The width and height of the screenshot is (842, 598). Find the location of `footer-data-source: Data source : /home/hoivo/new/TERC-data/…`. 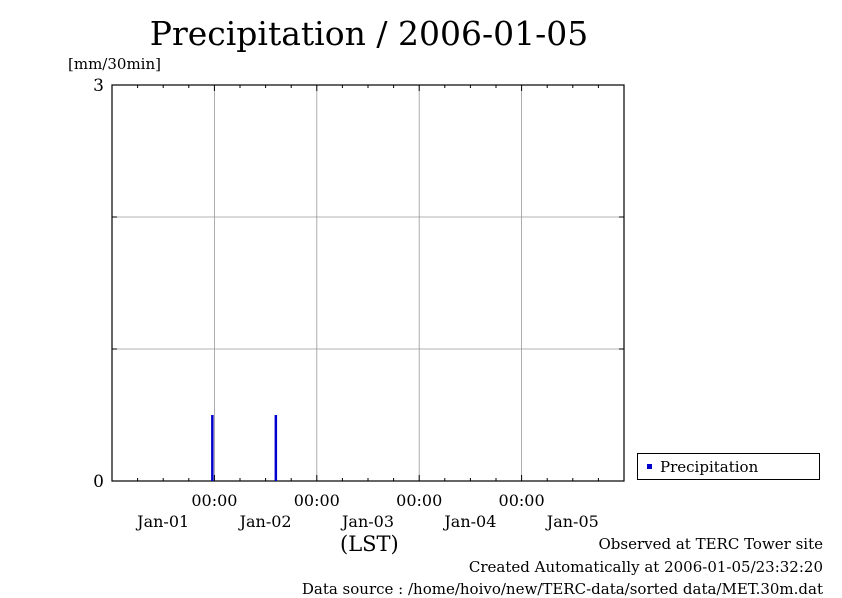

footer-data-source: Data source : /home/hoivo/new/TERC-data/… is located at coordinates (562, 589).